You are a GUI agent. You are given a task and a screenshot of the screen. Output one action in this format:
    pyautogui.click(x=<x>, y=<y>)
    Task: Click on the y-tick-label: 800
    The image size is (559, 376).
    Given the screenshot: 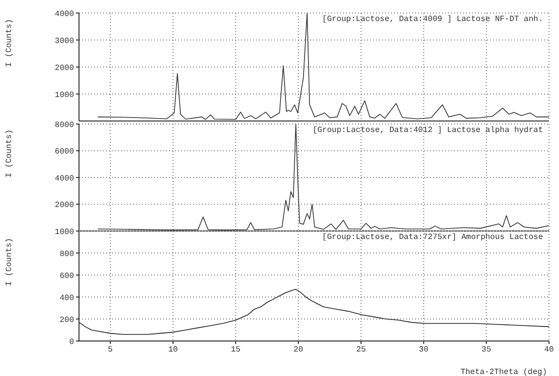 What is the action you would take?
    pyautogui.click(x=67, y=254)
    